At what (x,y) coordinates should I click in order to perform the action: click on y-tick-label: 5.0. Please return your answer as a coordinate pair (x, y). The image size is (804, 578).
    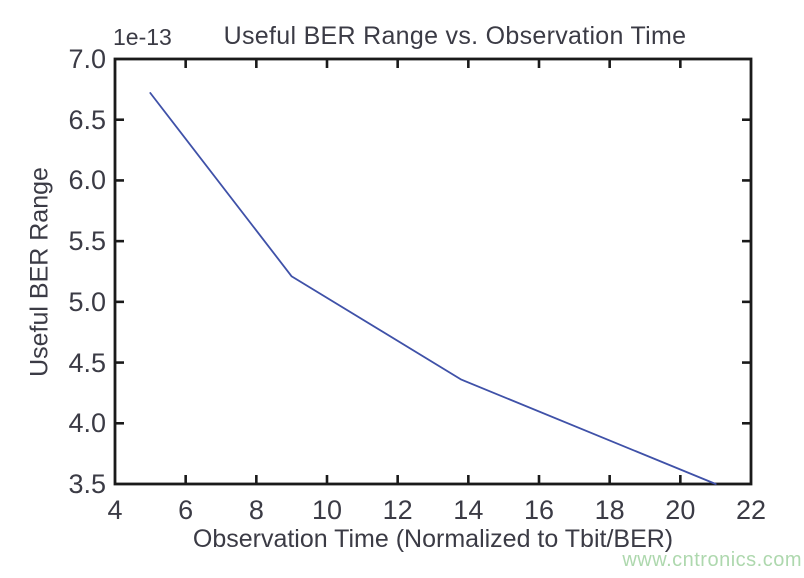
    Looking at the image, I should click on (87, 301).